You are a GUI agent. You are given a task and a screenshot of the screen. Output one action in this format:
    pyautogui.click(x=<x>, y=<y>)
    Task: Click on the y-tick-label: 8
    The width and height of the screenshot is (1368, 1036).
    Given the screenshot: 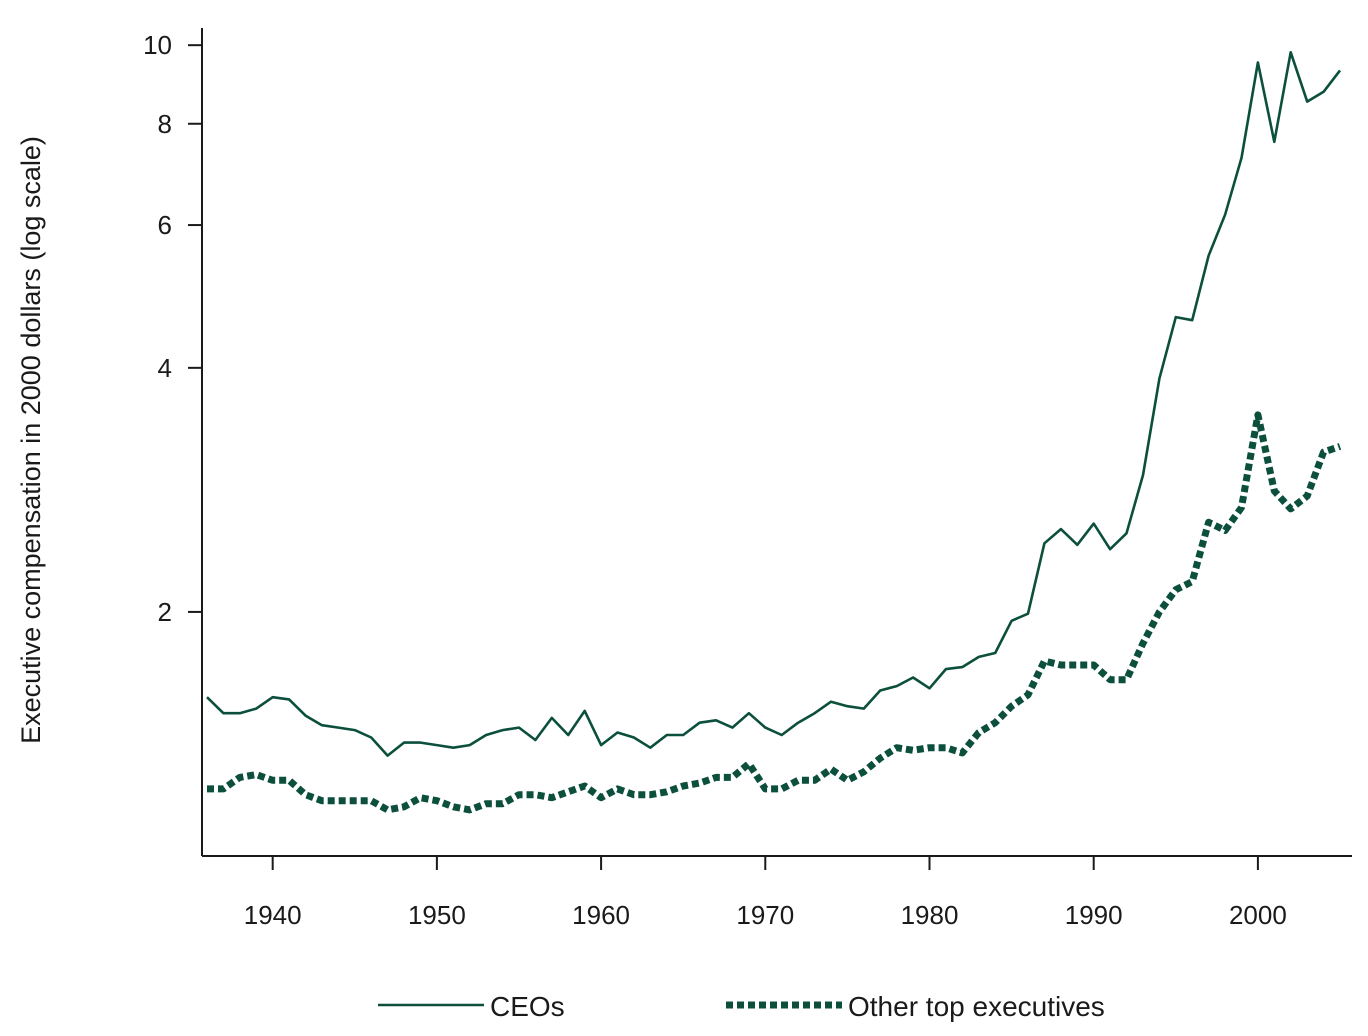 What is the action you would take?
    pyautogui.click(x=165, y=124)
    